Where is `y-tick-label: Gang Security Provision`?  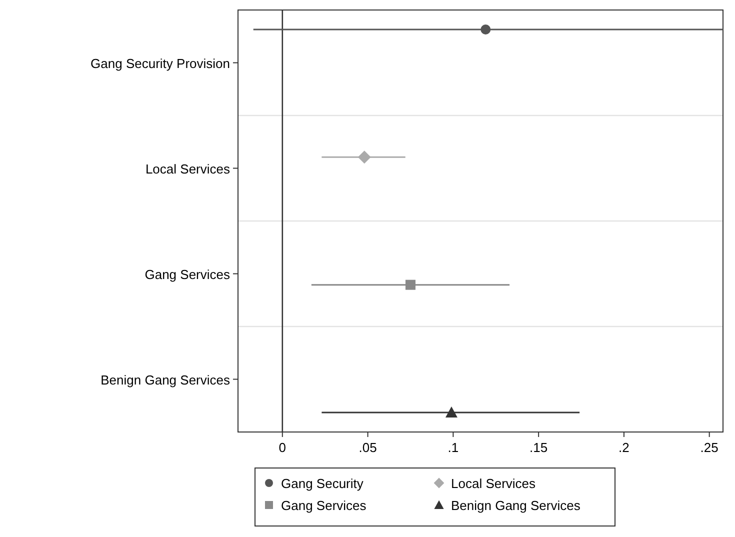 y-tick-label: Gang Security Provision is located at coordinates (160, 63).